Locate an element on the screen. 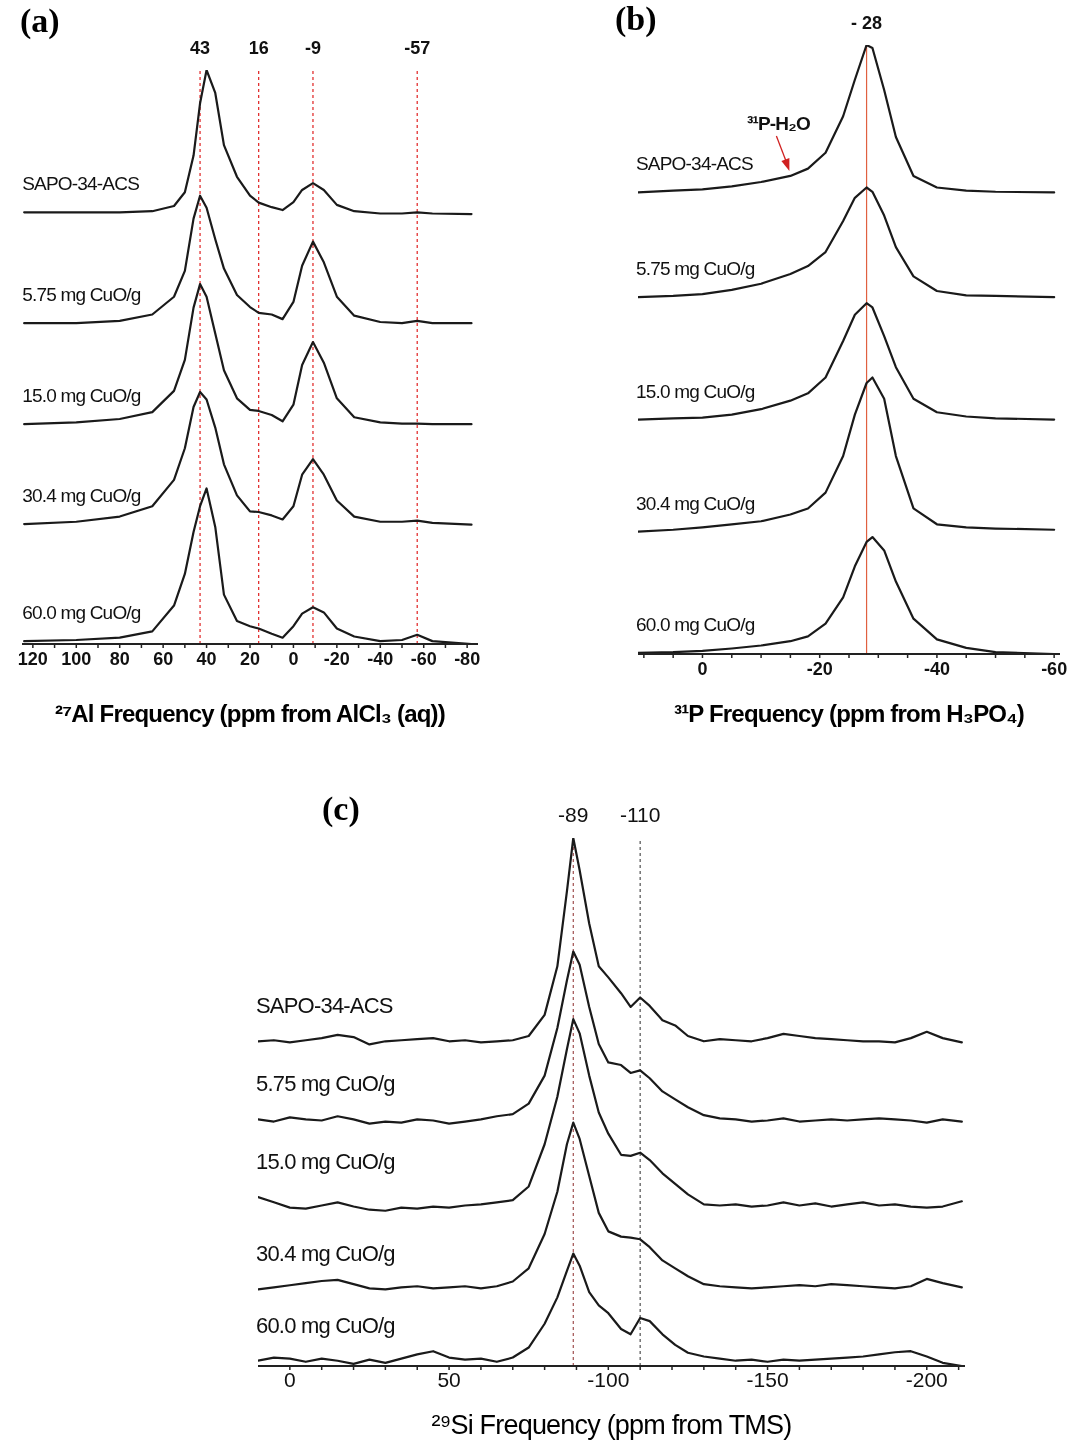  x-tick-label: -80 is located at coordinates (467, 659).